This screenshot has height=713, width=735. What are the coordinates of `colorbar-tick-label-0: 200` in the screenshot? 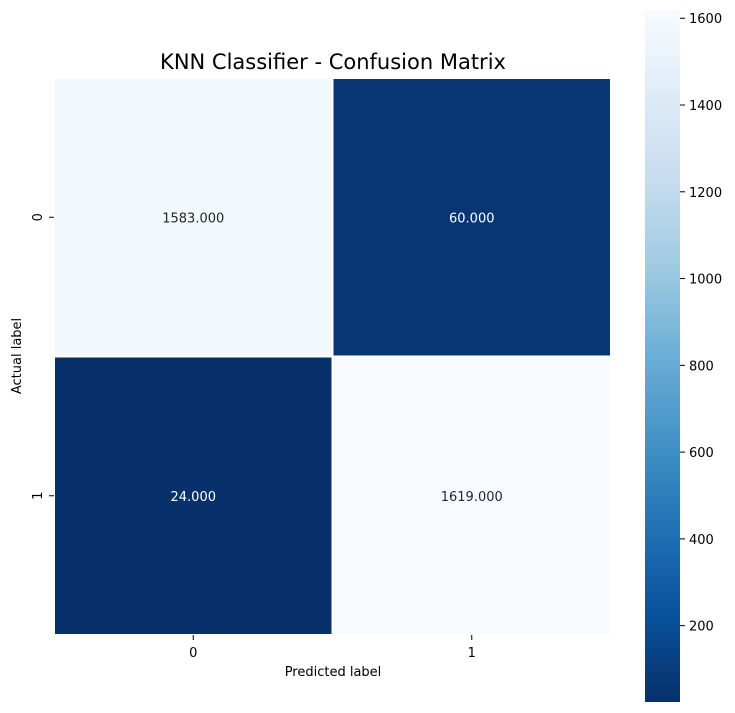 It's located at (701, 627).